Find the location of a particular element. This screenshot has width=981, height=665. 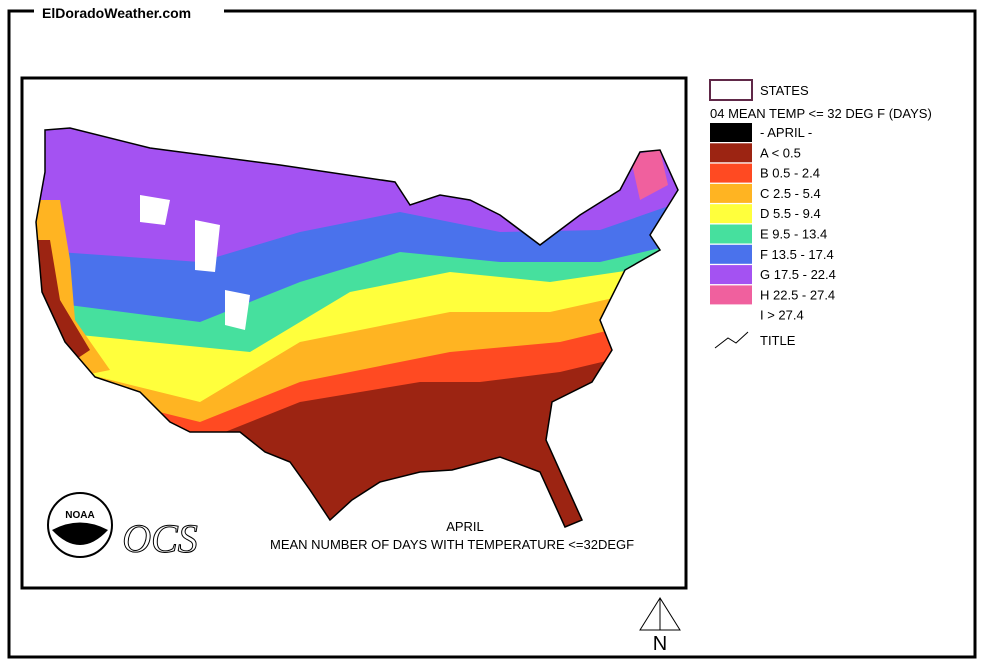

legend-line-label: TITLE is located at coordinates (778, 340).